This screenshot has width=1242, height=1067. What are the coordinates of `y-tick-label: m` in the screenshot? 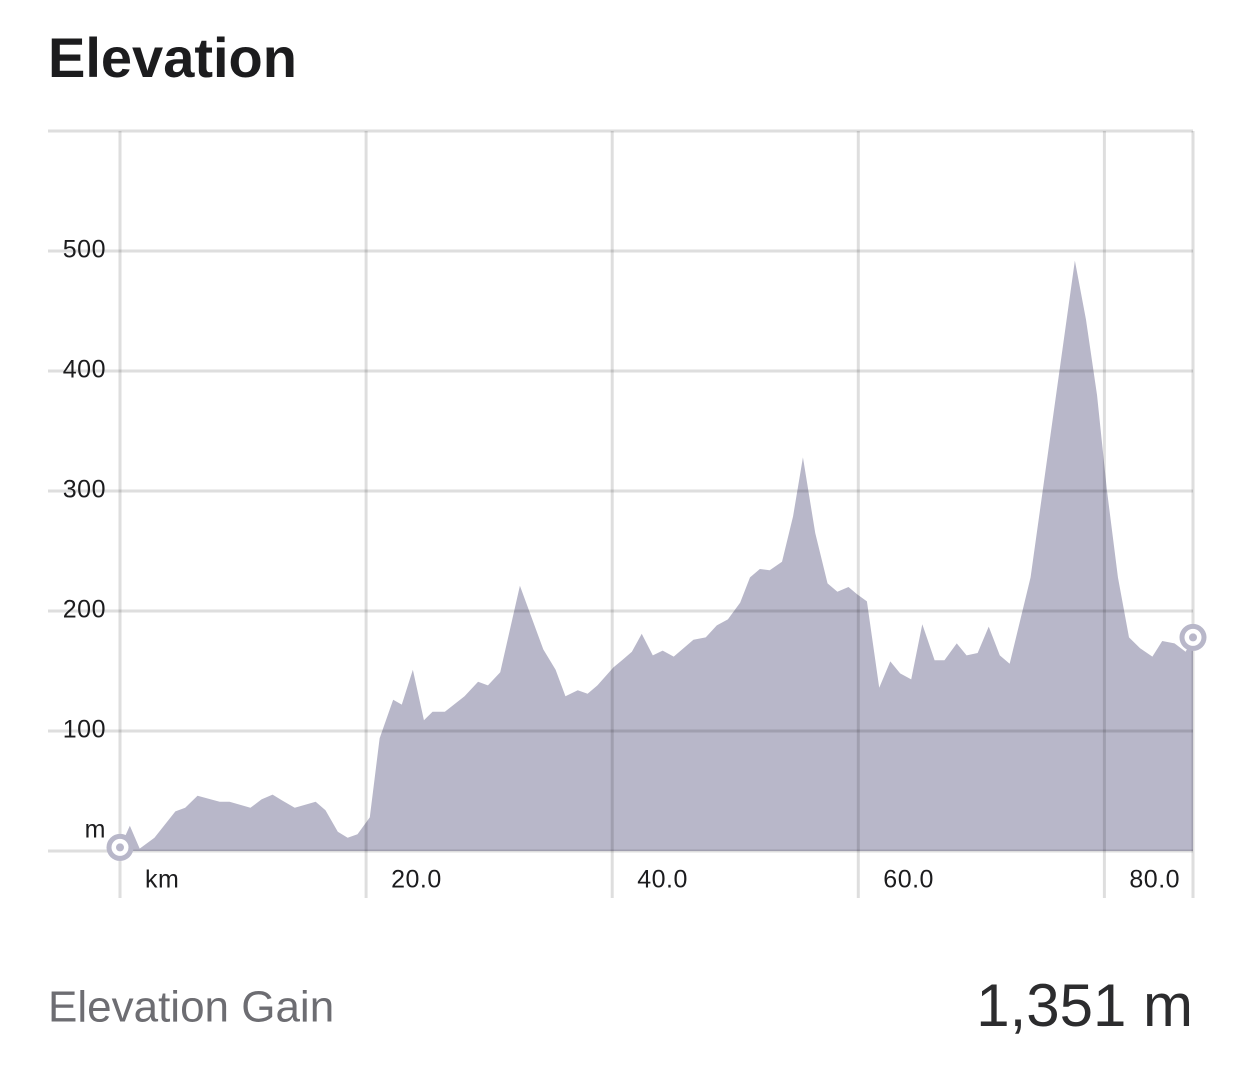 It's located at (95, 830).